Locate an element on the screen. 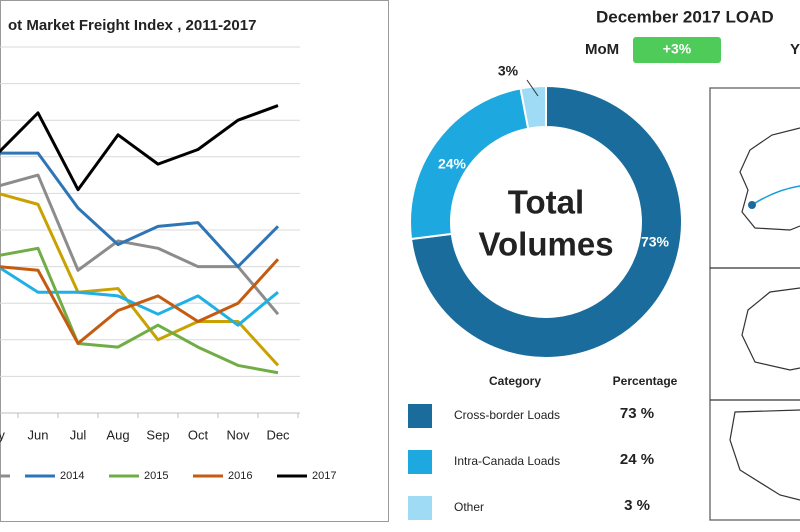  table-category: Intra-Canada Loads is located at coordinates (507, 461).